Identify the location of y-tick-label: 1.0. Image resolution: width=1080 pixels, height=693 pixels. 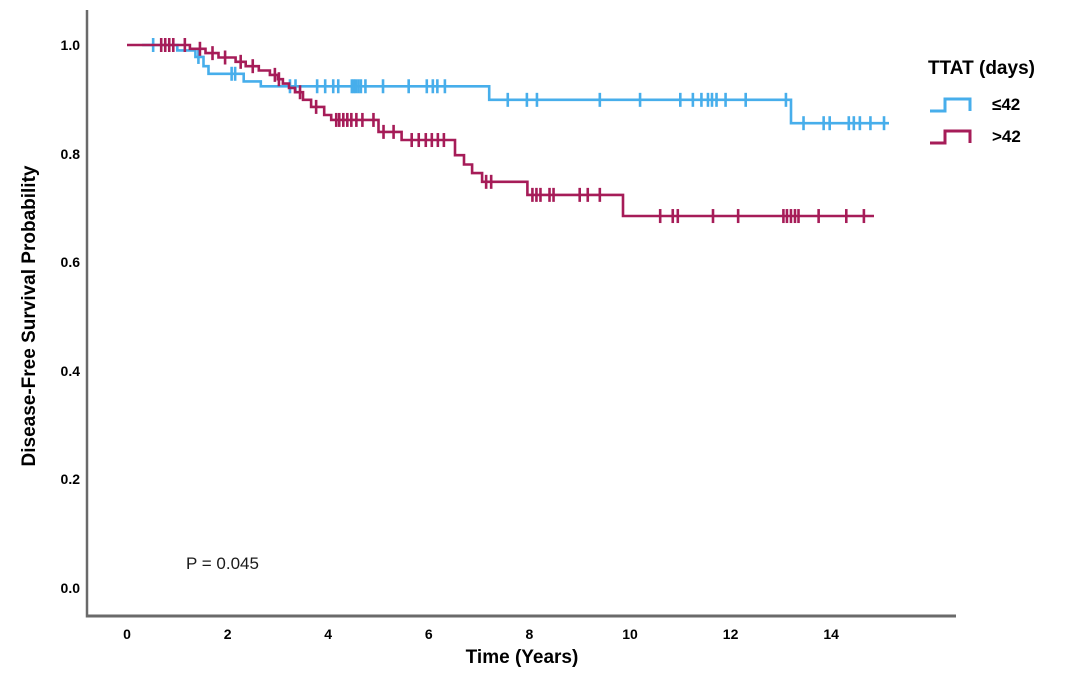
(70, 45).